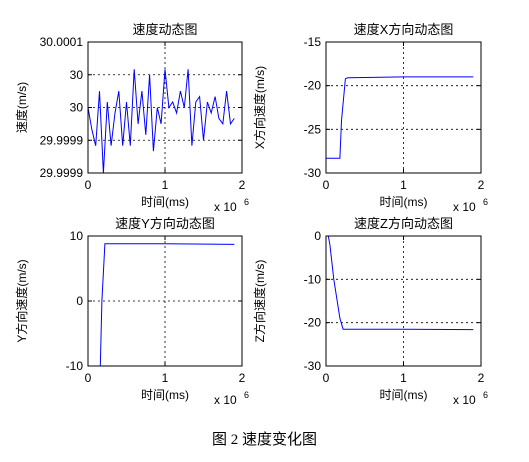  What do you see at coordinates (264, 440) in the screenshot?
I see `figure-caption: 图 2 速度变化图` at bounding box center [264, 440].